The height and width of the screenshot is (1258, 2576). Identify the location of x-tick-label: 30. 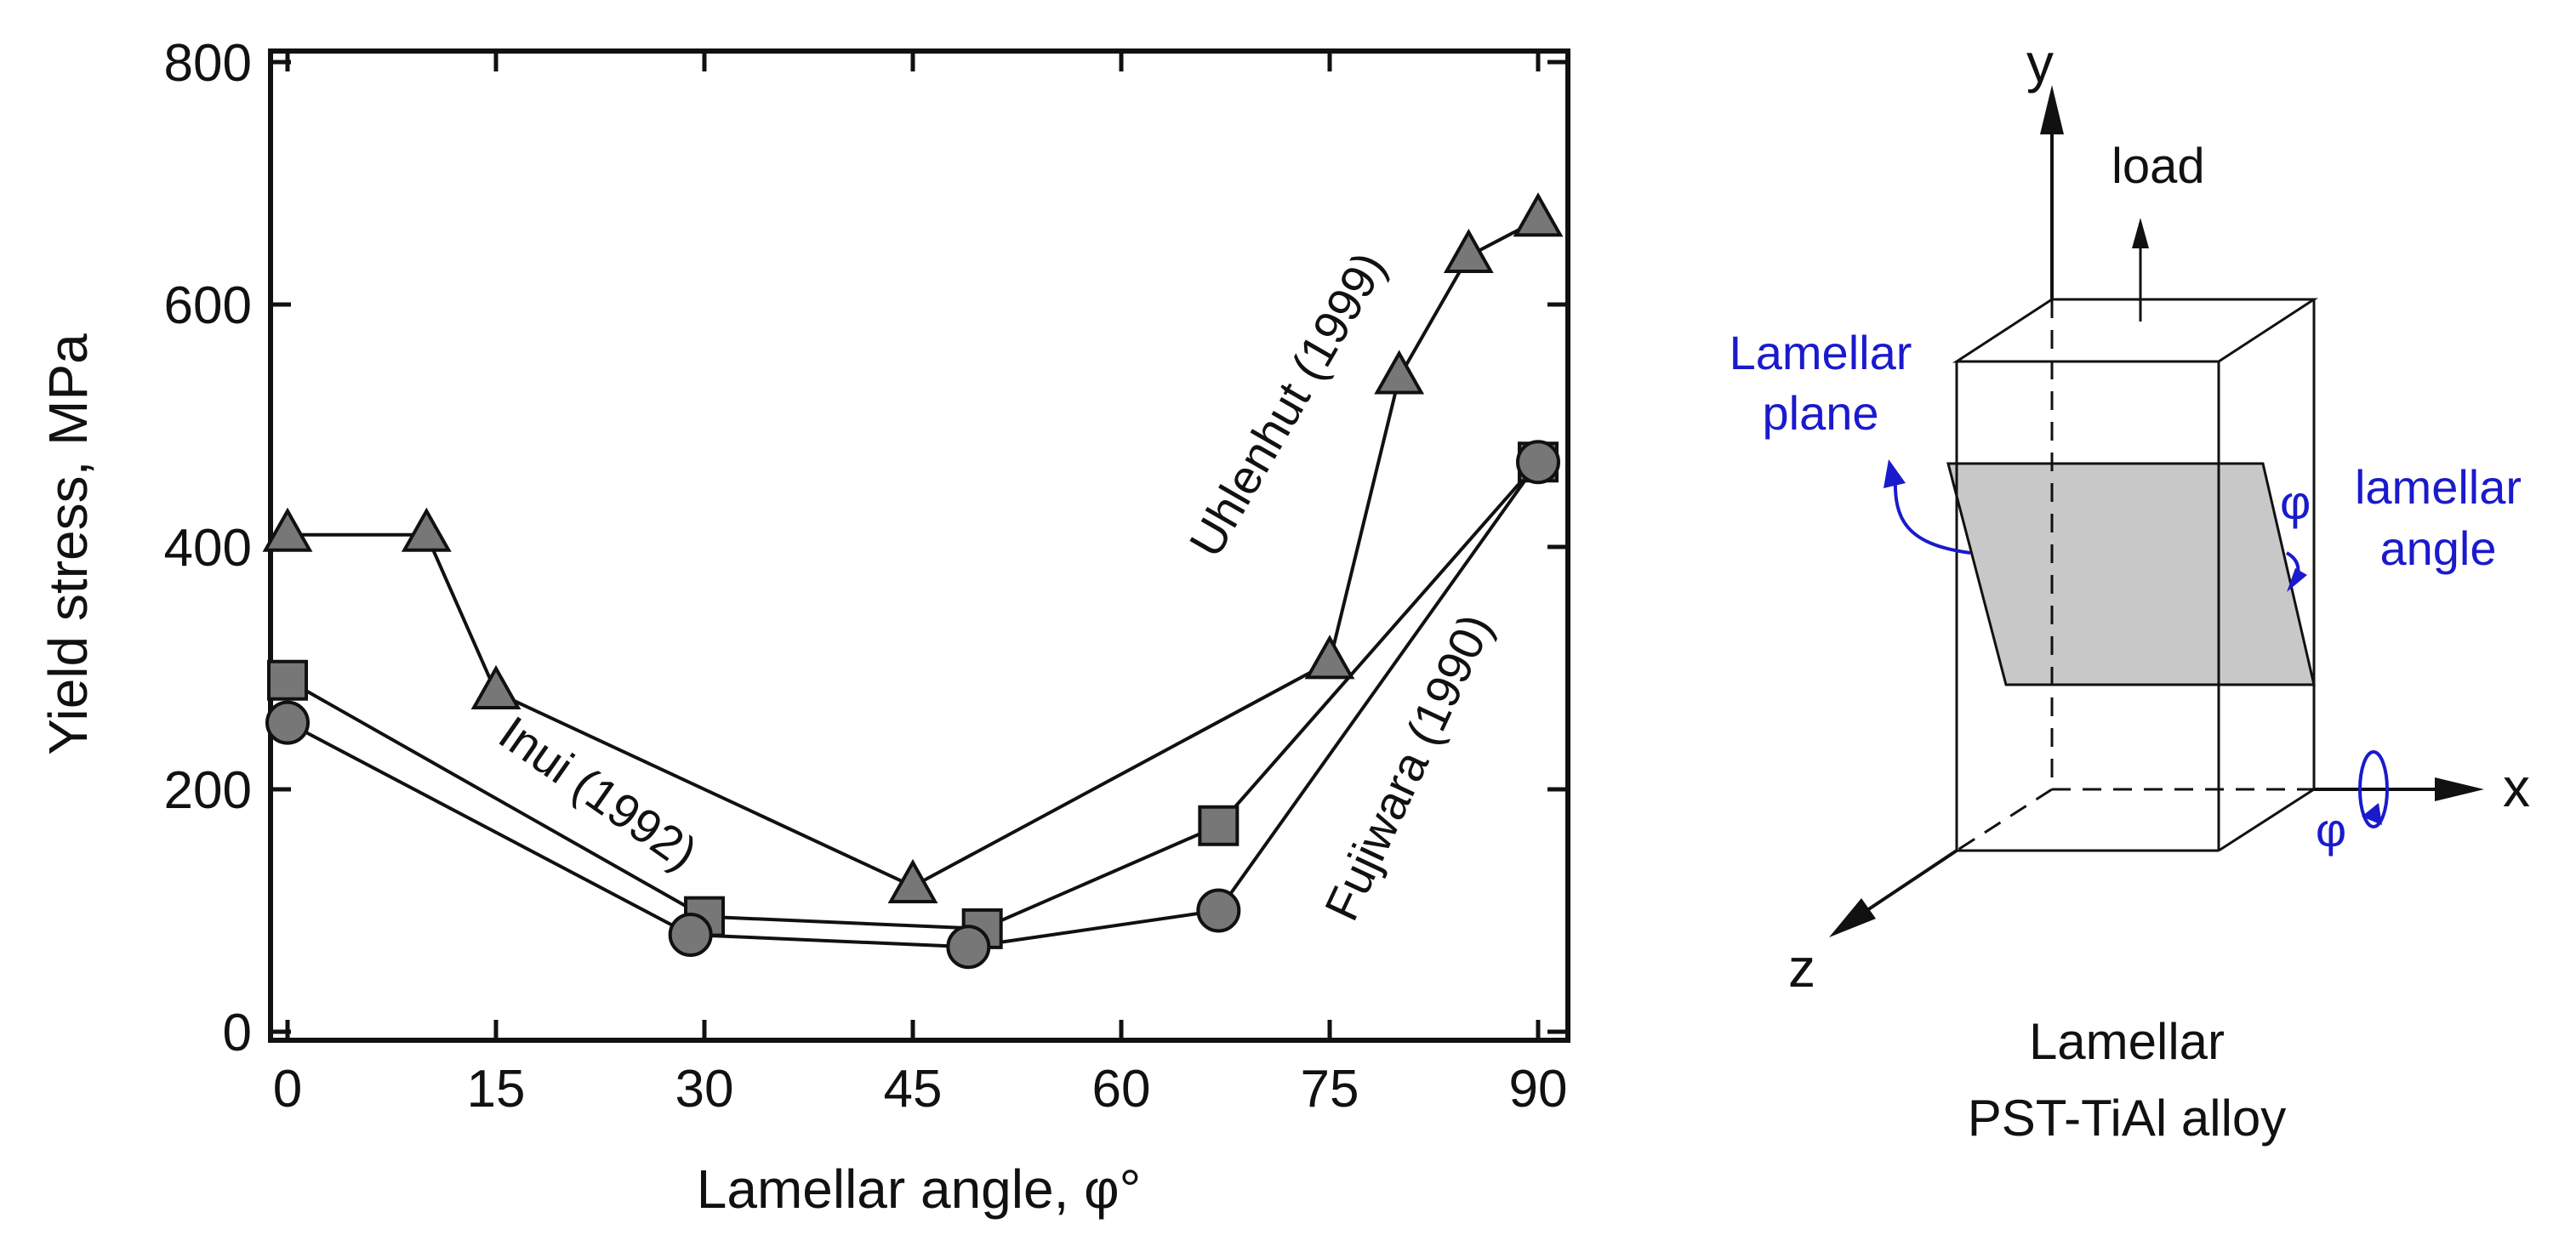
(704, 1089).